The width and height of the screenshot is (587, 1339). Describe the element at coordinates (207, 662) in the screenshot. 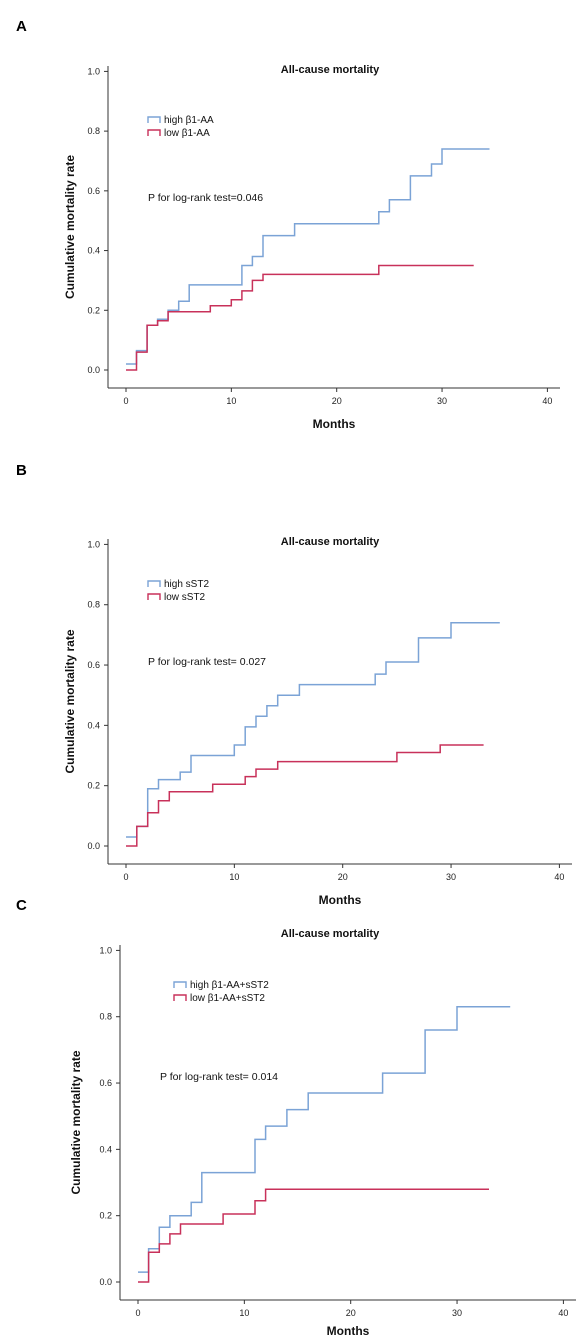

I see `log-rank-annotation: P for log-rank test= 0.027` at that location.